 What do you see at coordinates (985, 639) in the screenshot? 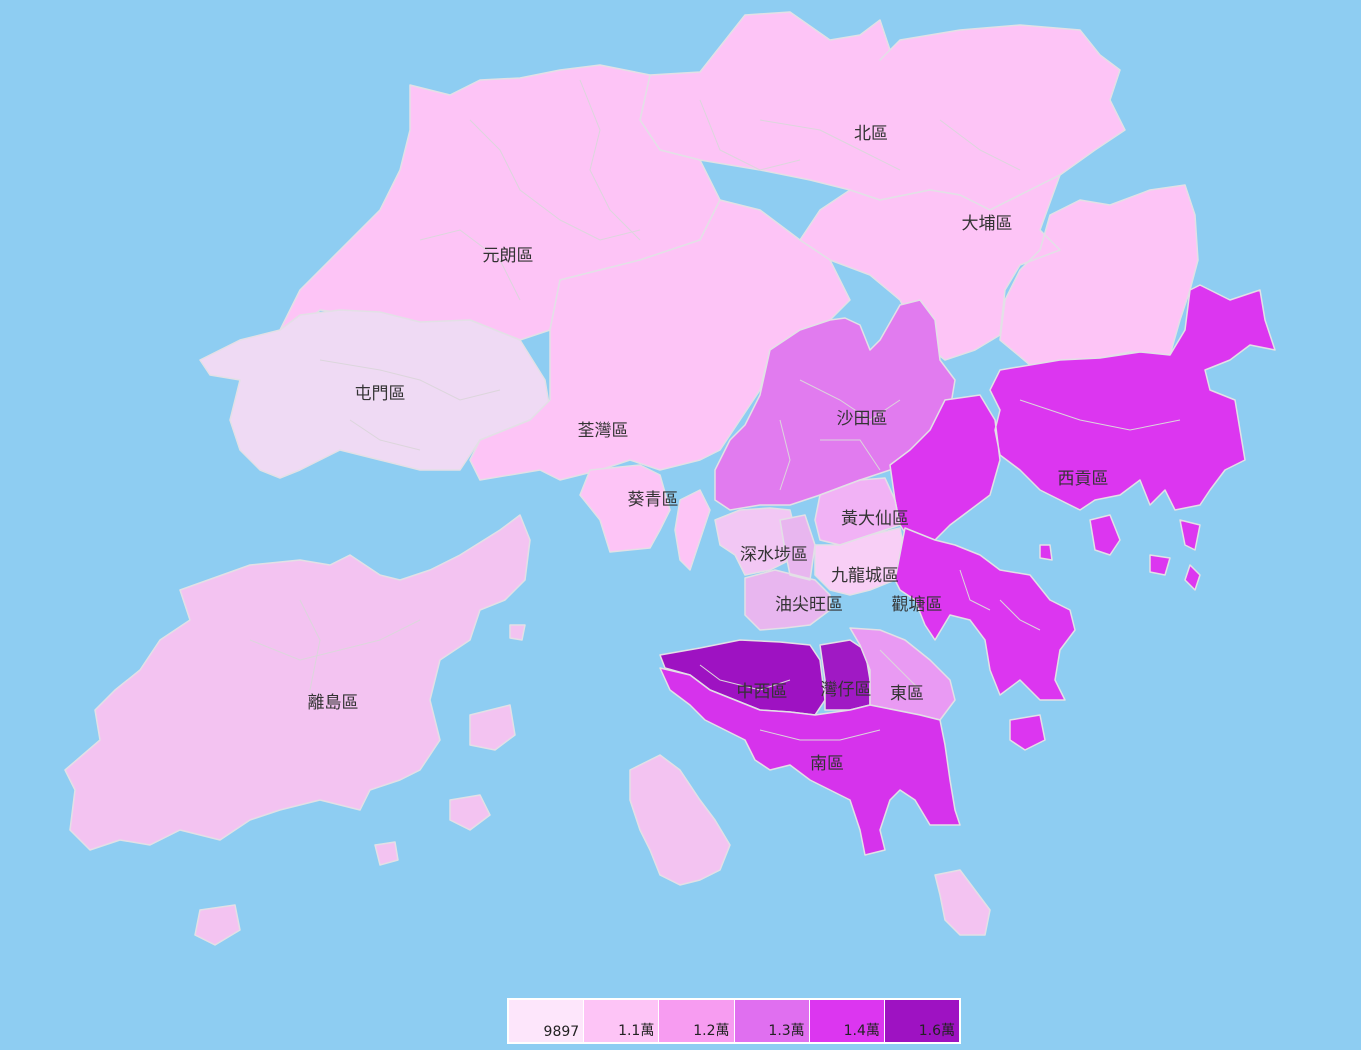
I see `district-kwuntong` at bounding box center [985, 639].